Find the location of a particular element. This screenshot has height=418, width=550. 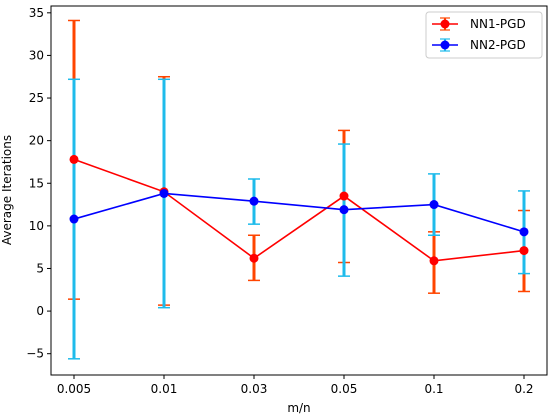

y-tick-label: 35 is located at coordinates (36, 13).